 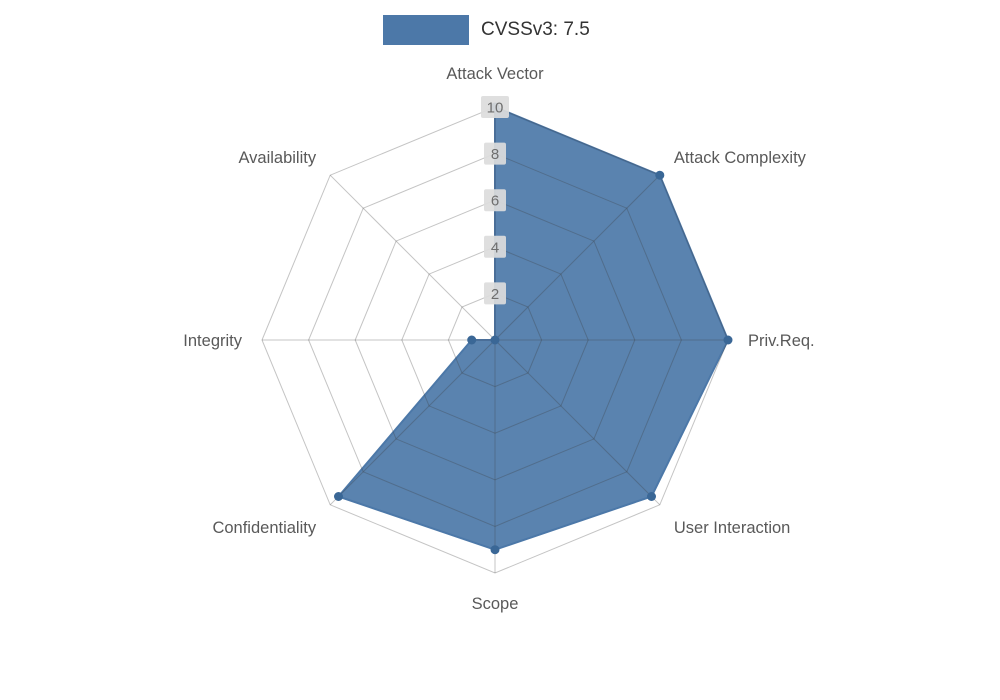 What do you see at coordinates (277, 158) in the screenshot?
I see `axis-label-availability: Availability` at bounding box center [277, 158].